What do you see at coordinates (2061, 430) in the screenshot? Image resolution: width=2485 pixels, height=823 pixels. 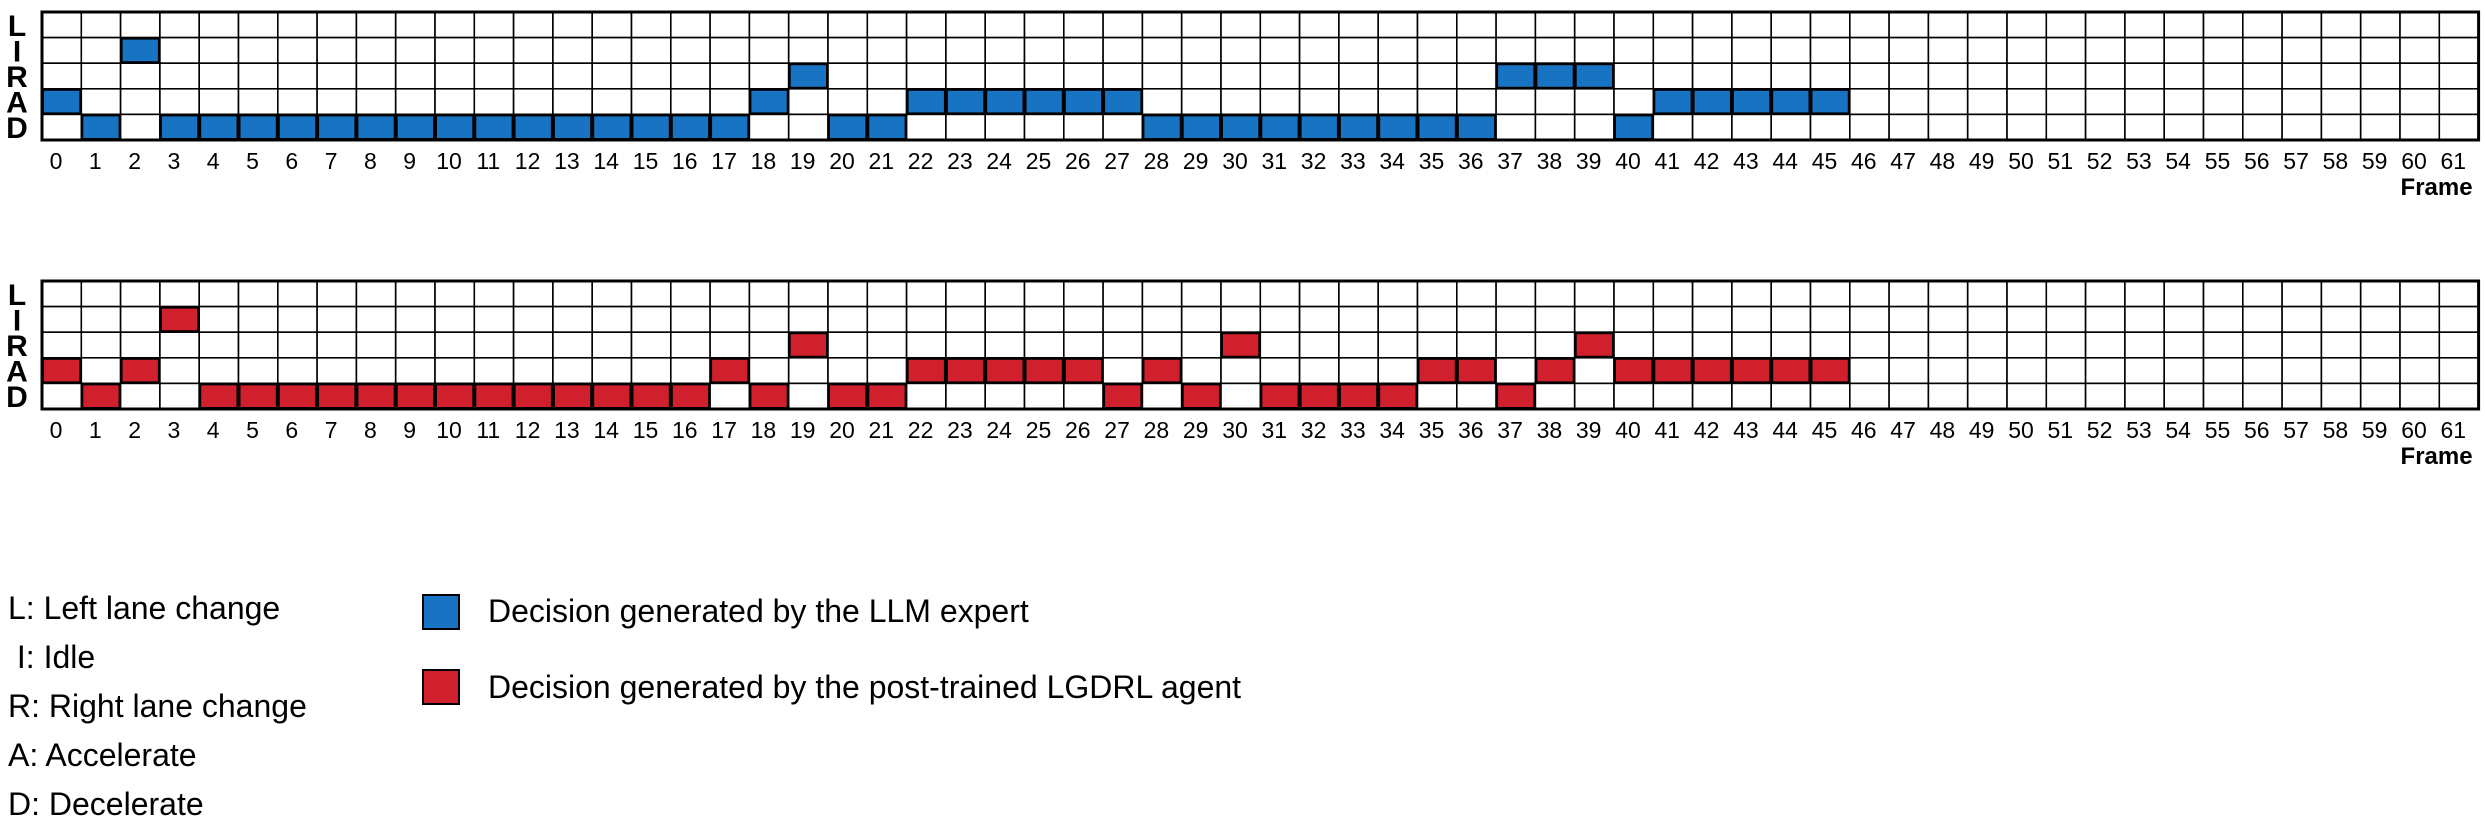 I see `x-tick-label: 51` at bounding box center [2061, 430].